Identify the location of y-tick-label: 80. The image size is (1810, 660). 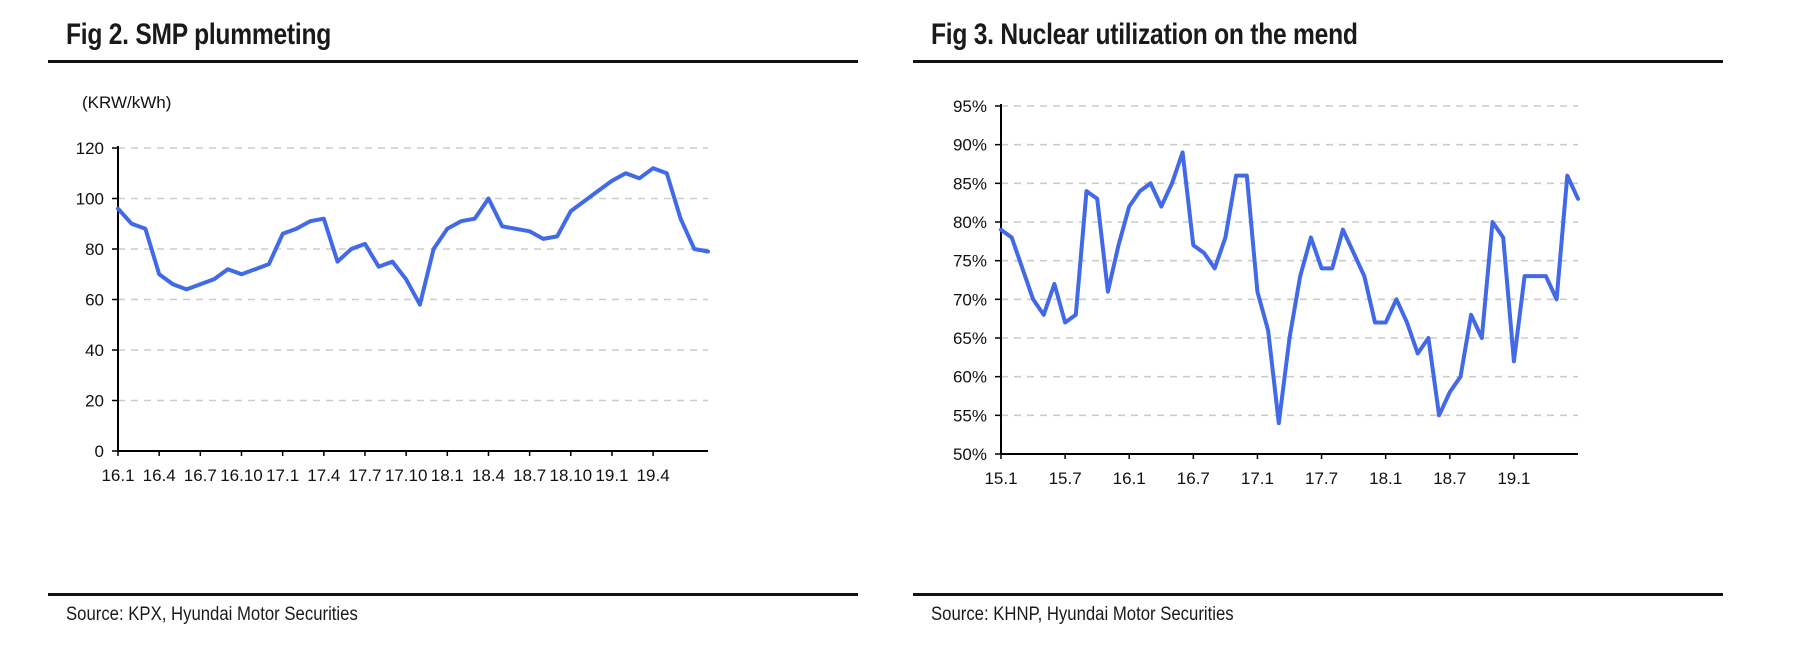
(94, 249).